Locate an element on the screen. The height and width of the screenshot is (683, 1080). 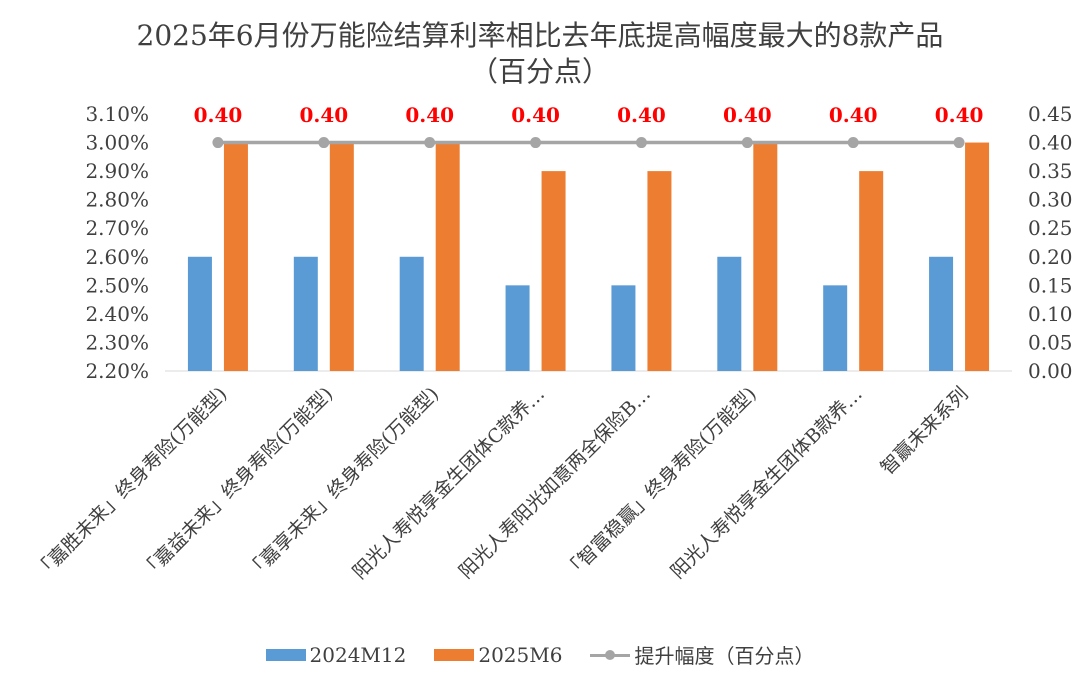
y-left-tick-label: 2.50% is located at coordinates (117, 285).